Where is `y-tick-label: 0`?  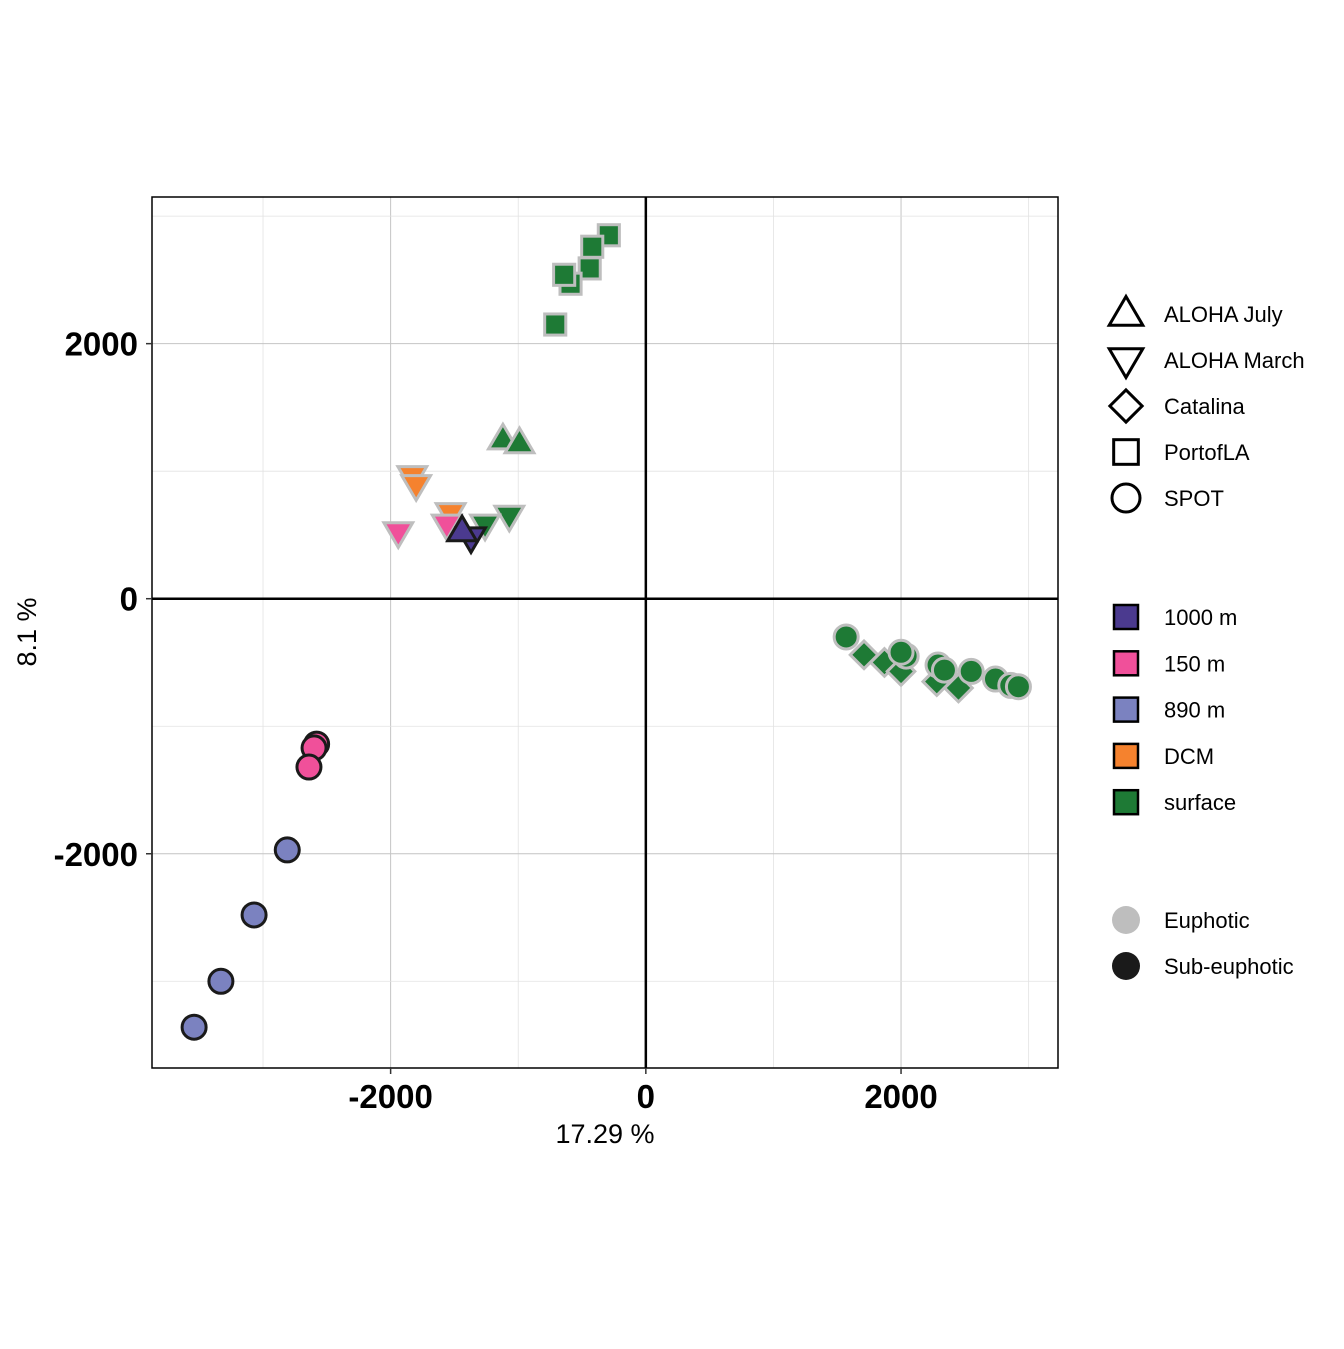
y-tick-label: 0 is located at coordinates (129, 599).